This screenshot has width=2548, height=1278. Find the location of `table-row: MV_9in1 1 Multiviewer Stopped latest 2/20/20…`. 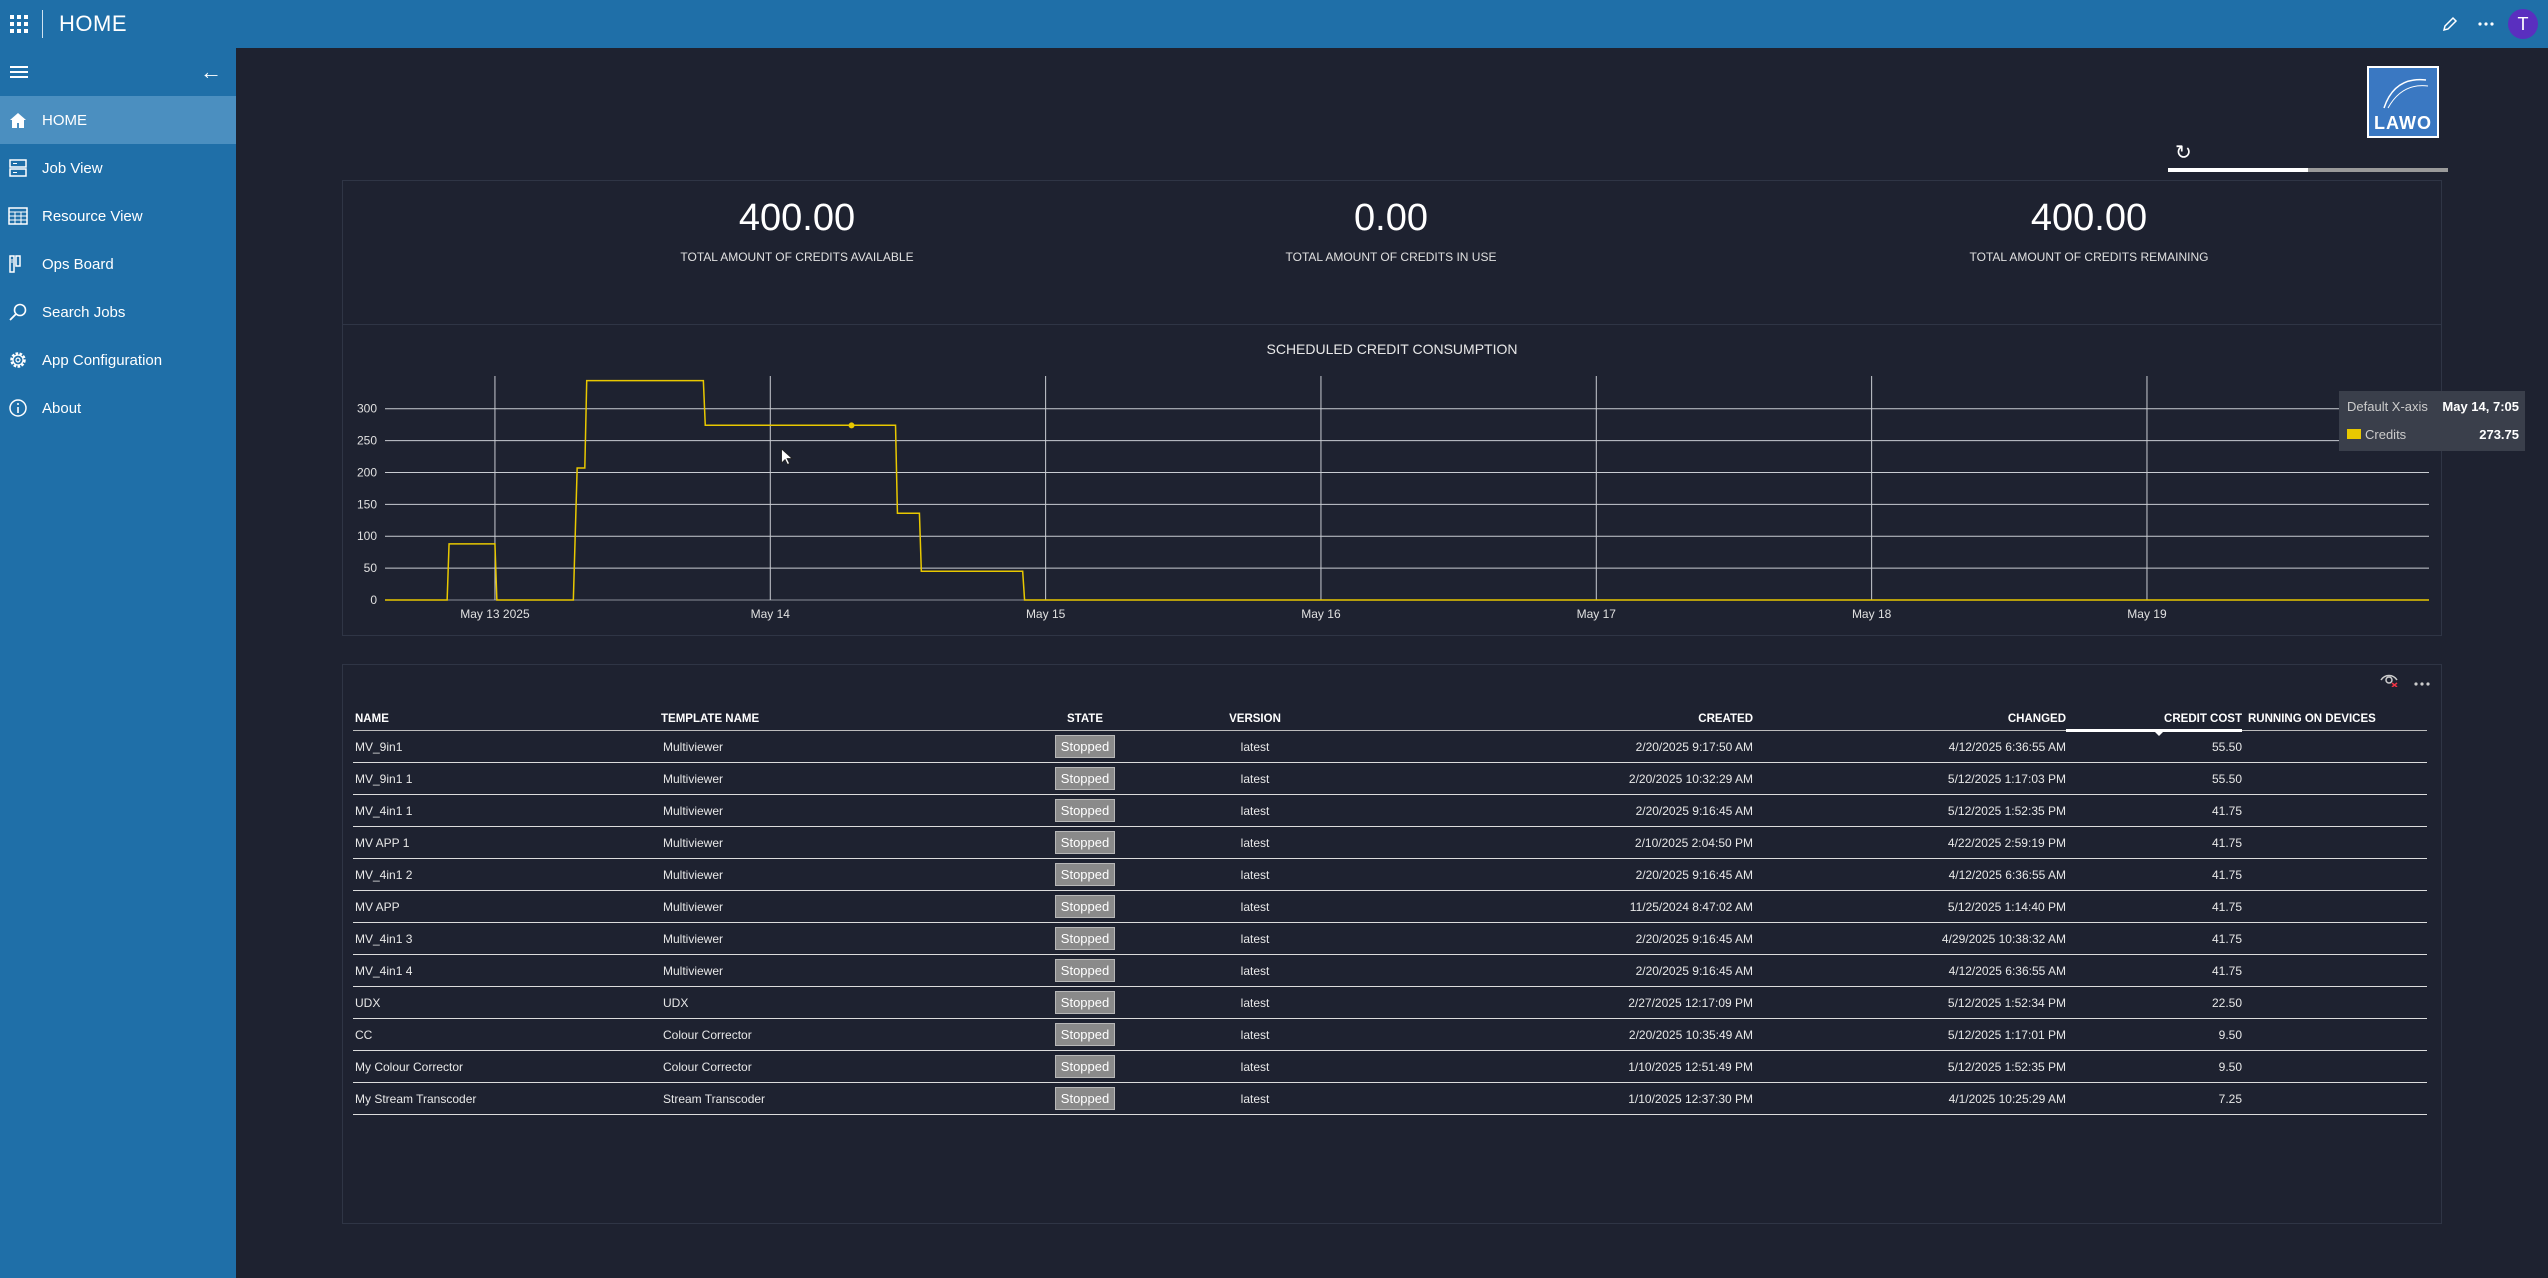

table-row: MV_9in1 1 Multiviewer Stopped latest 2/20/20… is located at coordinates (1390, 779).